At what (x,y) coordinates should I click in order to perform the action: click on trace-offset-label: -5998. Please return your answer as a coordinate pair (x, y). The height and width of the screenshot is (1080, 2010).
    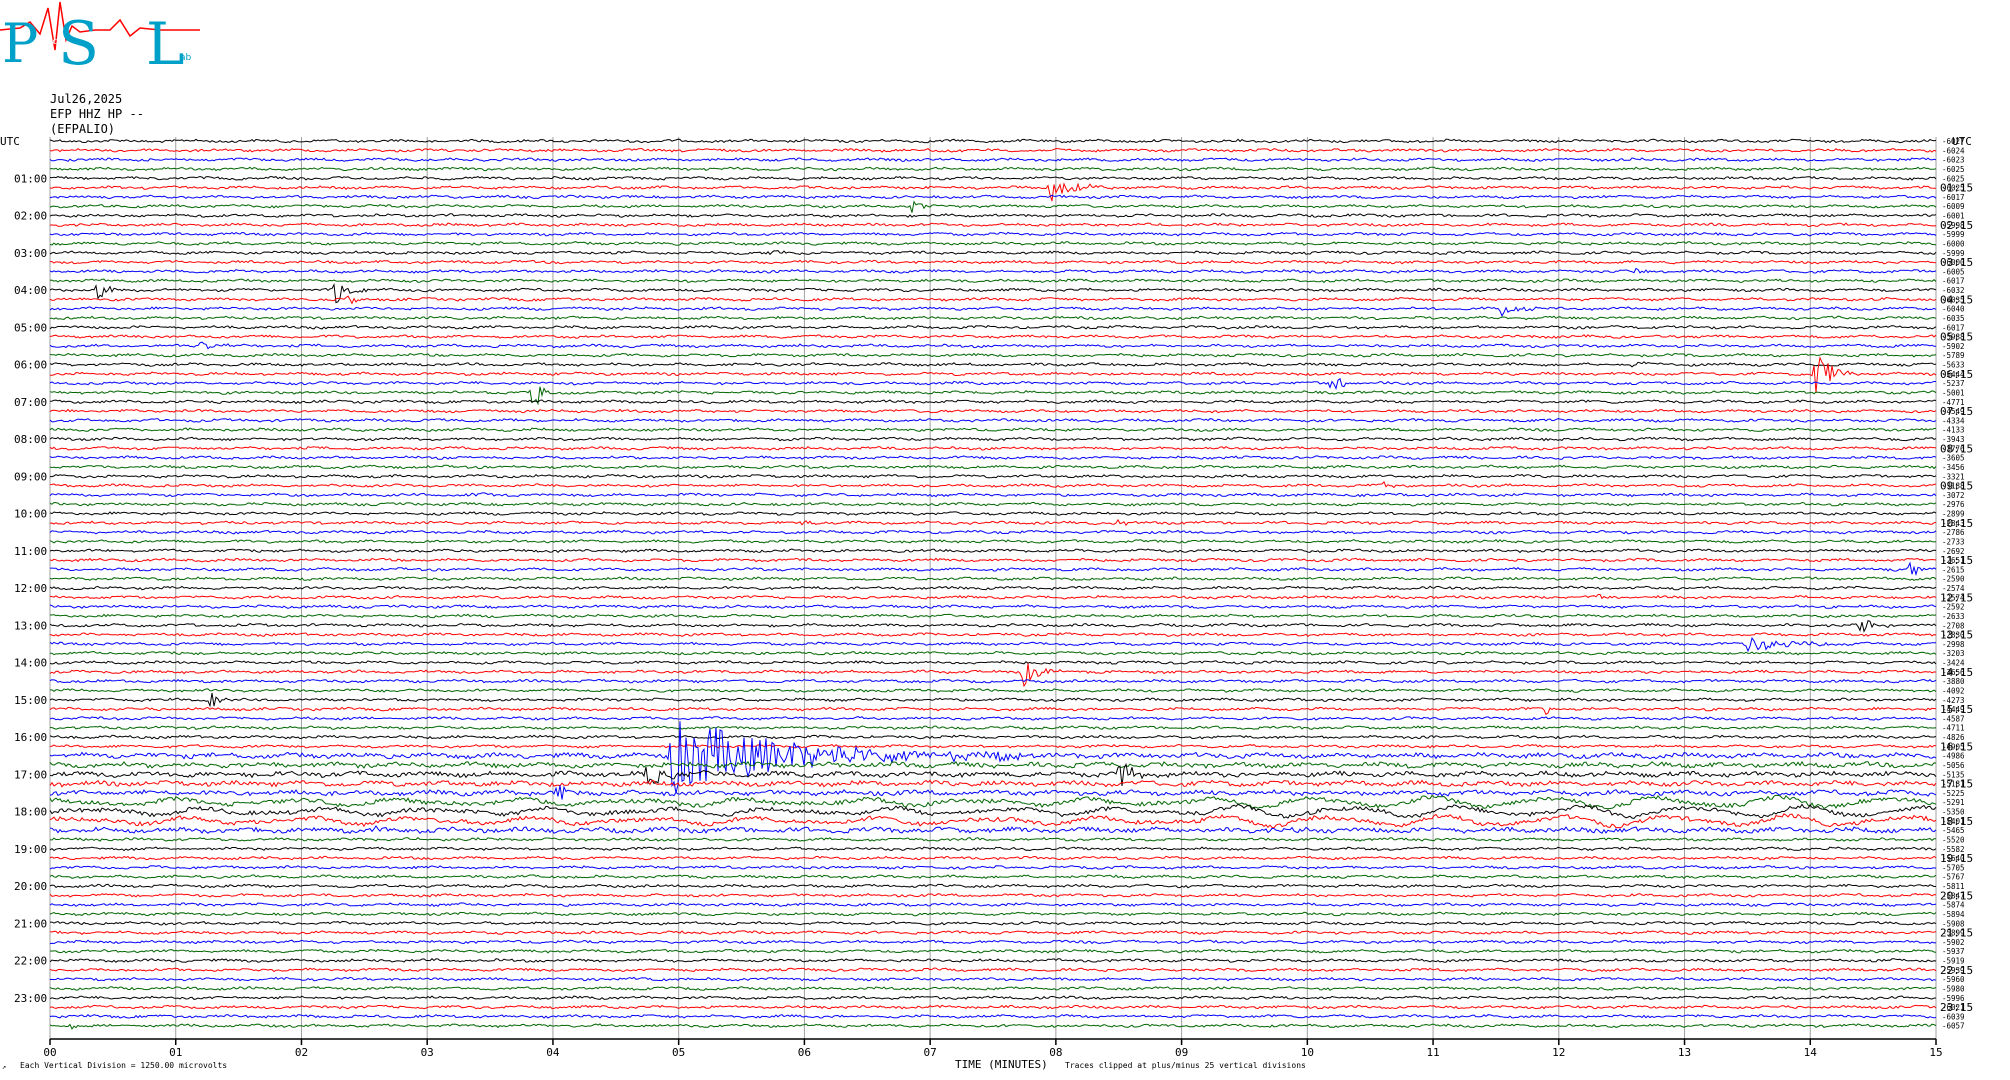
    Looking at the image, I should click on (1953, 225).